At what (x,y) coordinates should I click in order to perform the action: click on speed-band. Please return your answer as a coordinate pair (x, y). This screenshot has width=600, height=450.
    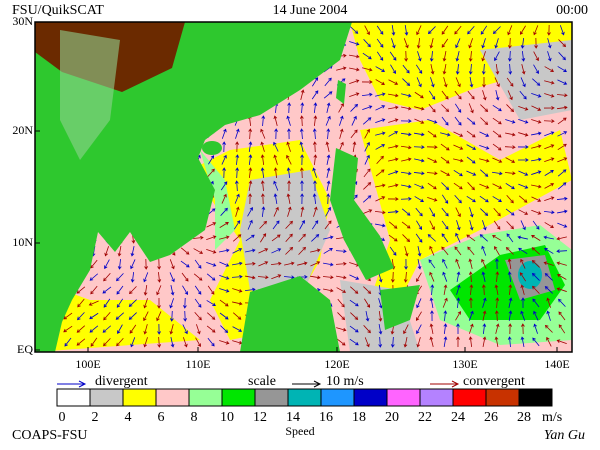
    Looking at the image, I should click on (285, 235).